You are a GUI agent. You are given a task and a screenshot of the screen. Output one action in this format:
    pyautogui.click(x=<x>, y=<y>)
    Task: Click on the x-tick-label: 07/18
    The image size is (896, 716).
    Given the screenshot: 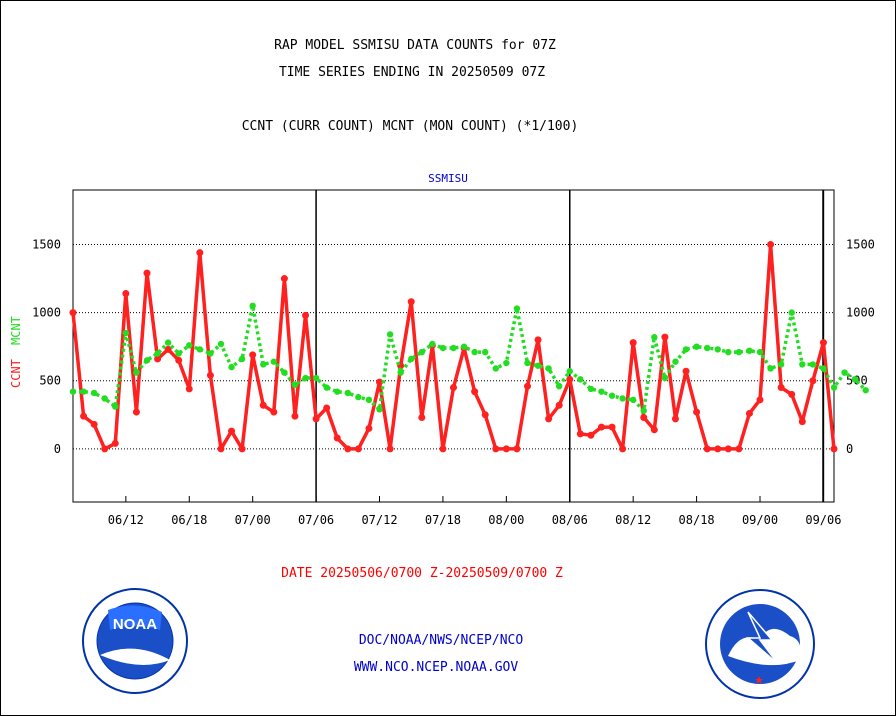 What is the action you would take?
    pyautogui.click(x=443, y=520)
    